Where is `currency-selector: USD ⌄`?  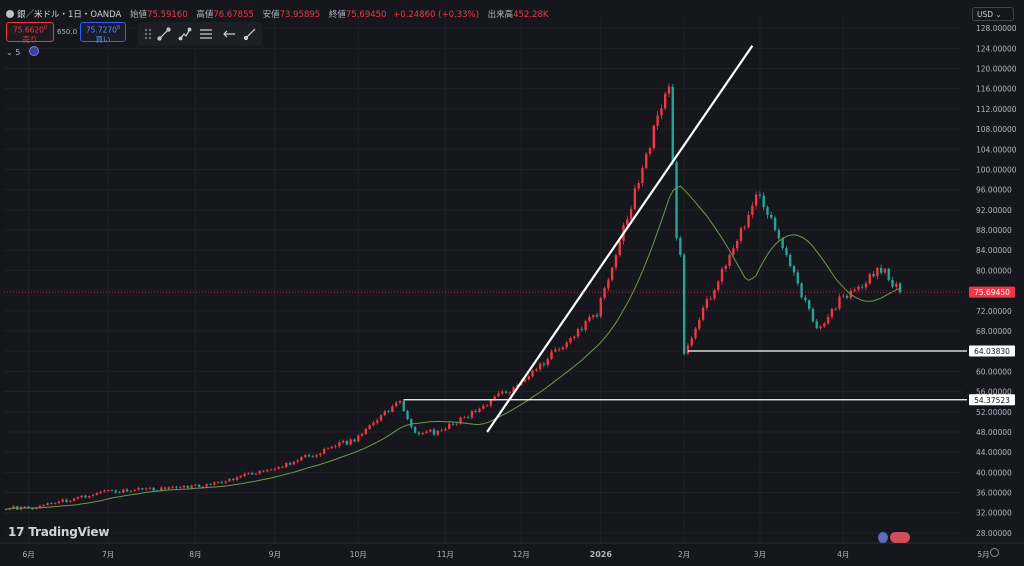
currency-selector: USD ⌄ is located at coordinates (993, 14).